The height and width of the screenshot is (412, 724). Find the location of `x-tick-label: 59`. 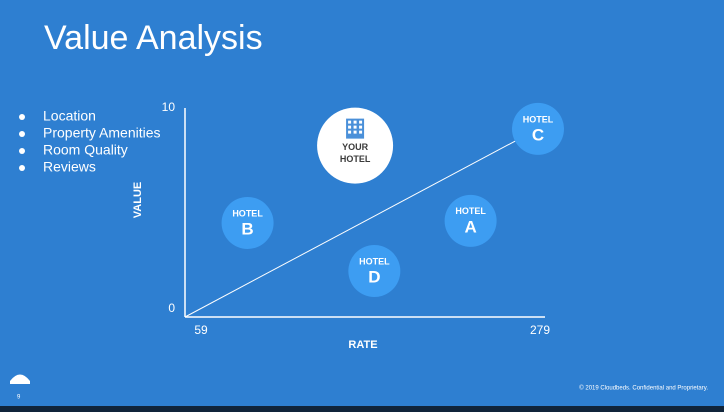

x-tick-label: 59 is located at coordinates (201, 330).